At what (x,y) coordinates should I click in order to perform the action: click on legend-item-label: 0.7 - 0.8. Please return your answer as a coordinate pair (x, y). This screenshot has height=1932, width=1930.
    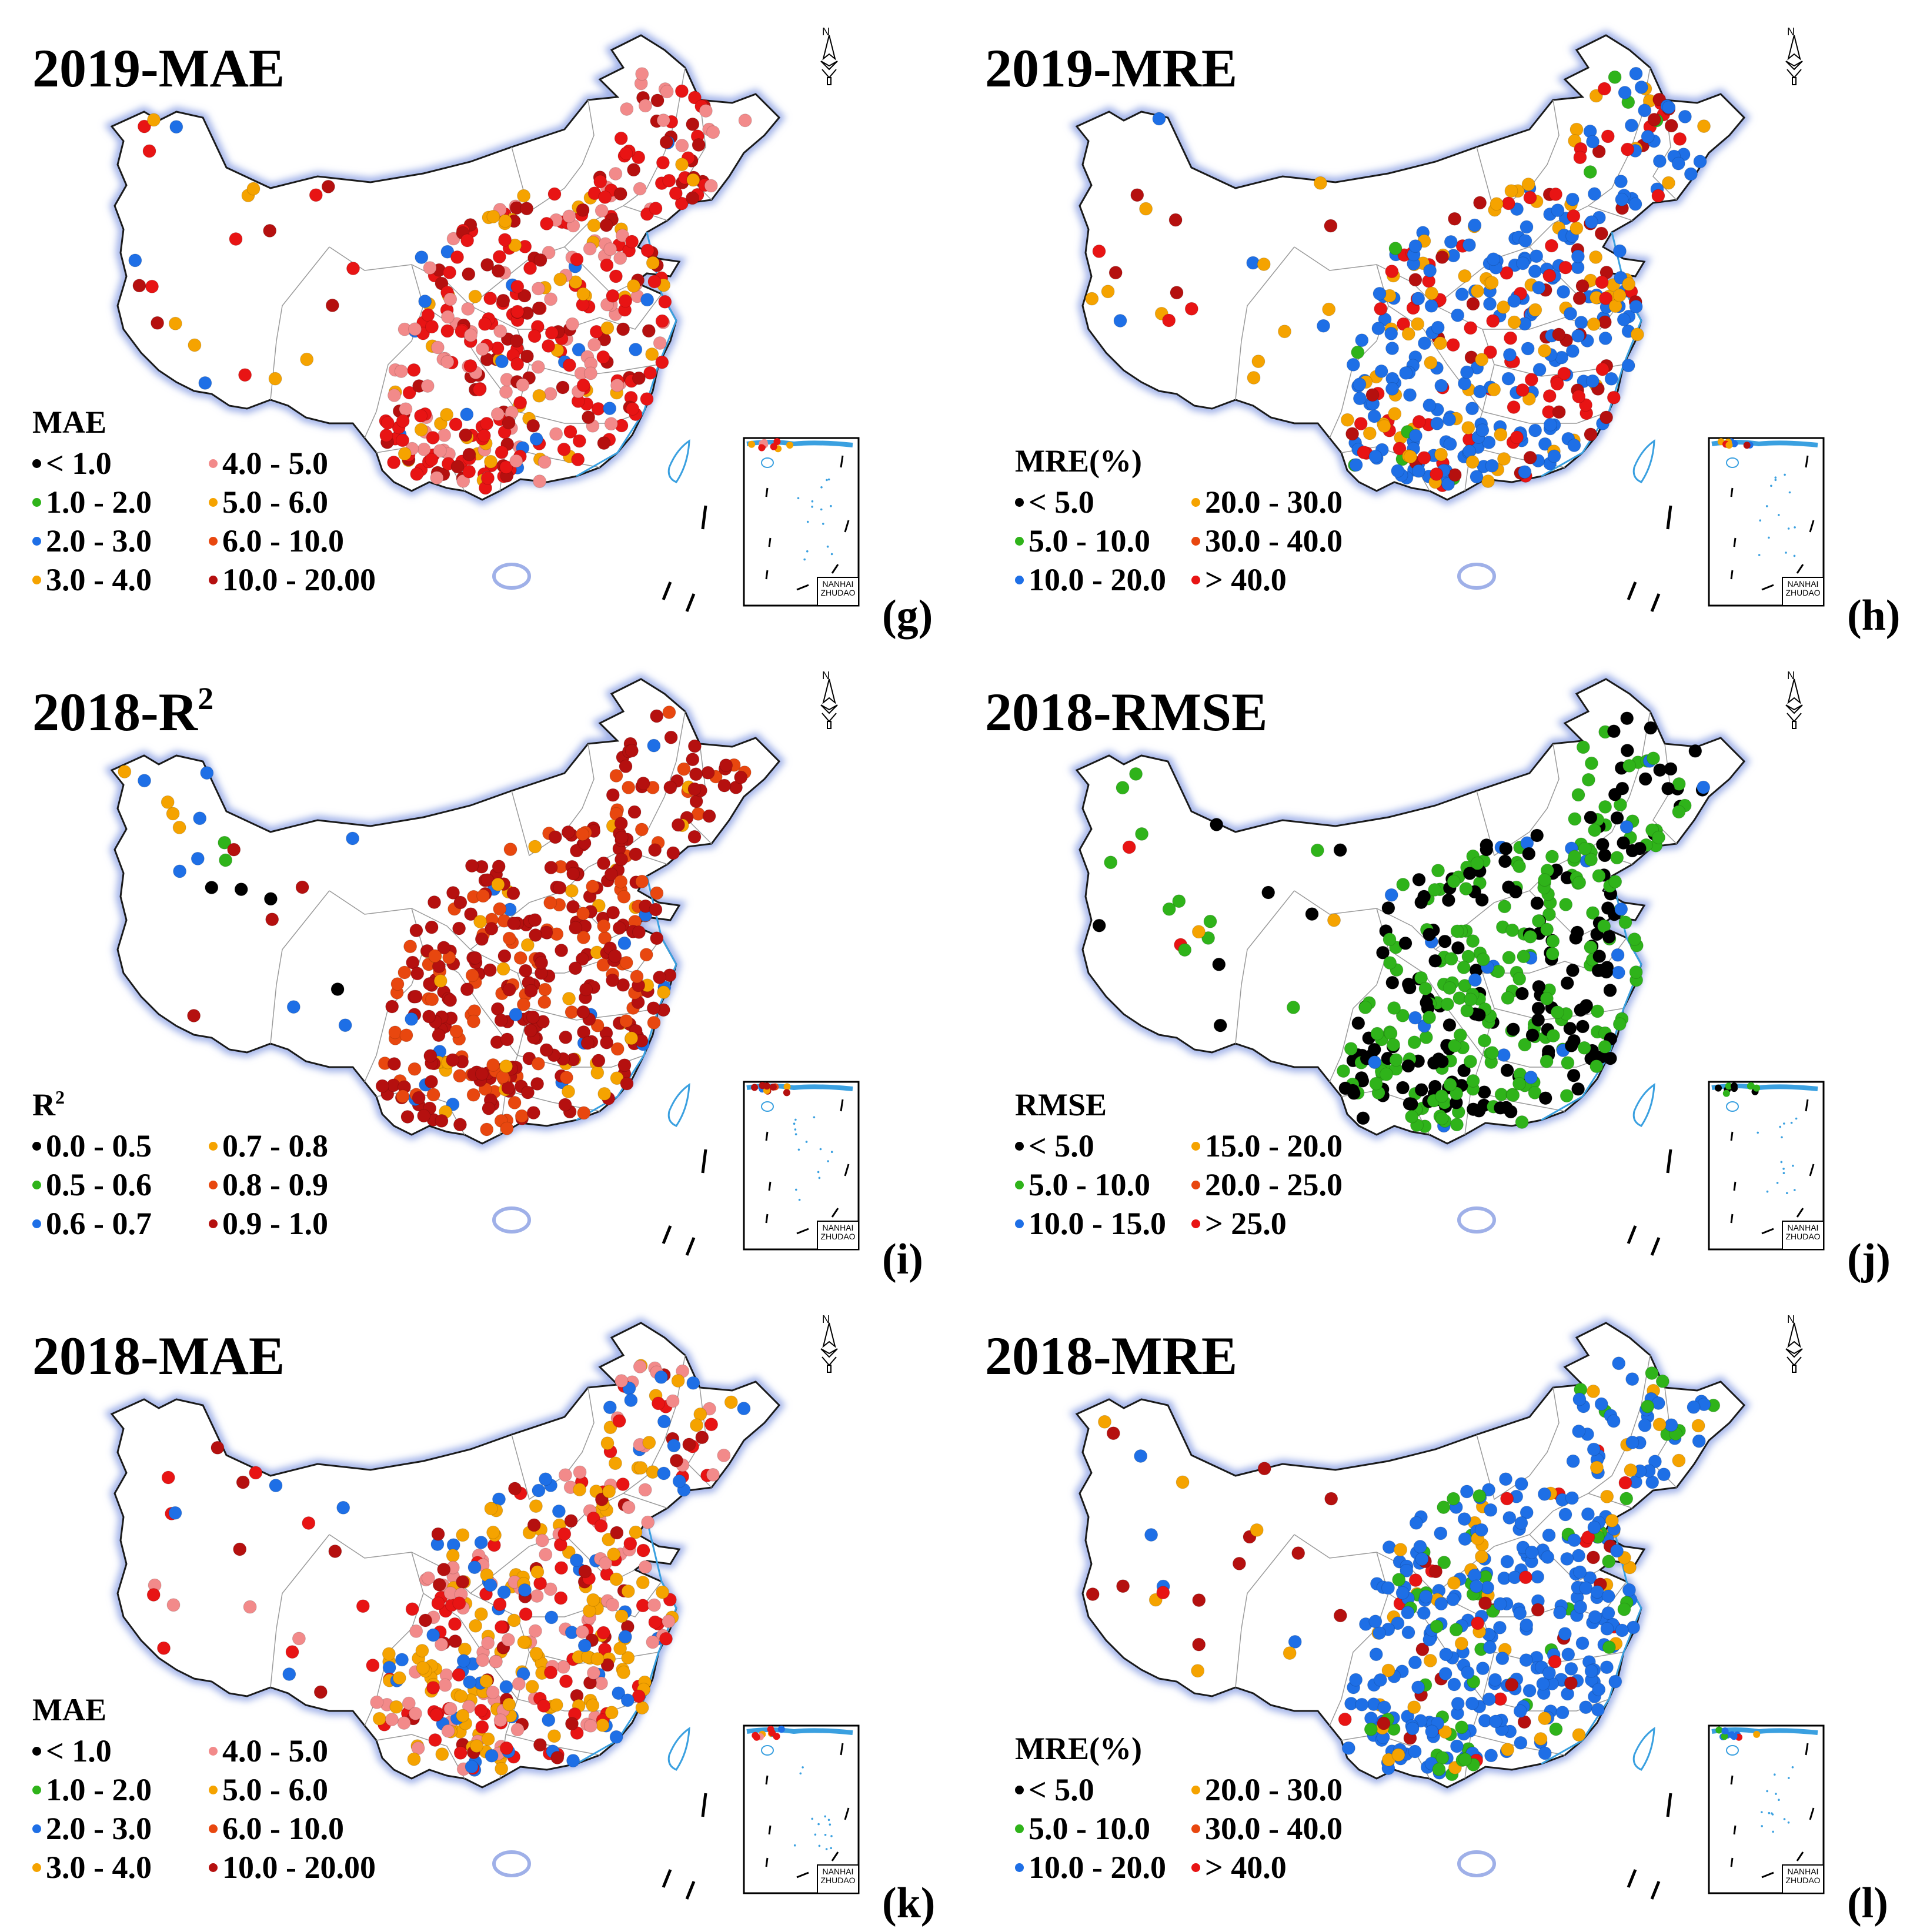
    Looking at the image, I should click on (275, 1146).